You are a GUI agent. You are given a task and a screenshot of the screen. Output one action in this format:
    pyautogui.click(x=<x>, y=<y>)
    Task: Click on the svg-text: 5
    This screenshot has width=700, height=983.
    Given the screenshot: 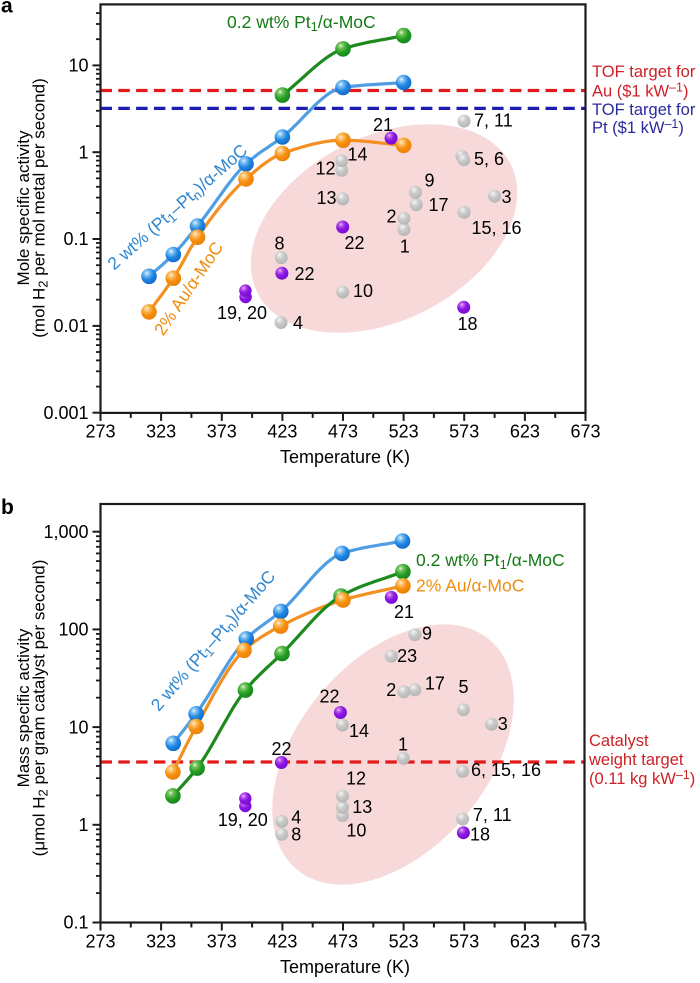 What is the action you would take?
    pyautogui.click(x=463, y=687)
    